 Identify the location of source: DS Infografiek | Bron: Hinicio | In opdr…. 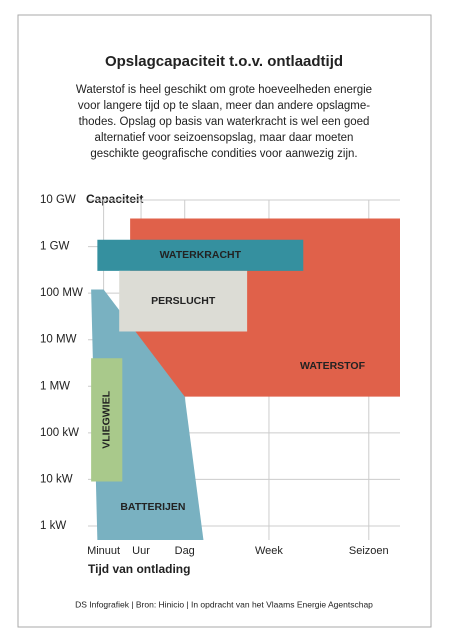
(224, 604).